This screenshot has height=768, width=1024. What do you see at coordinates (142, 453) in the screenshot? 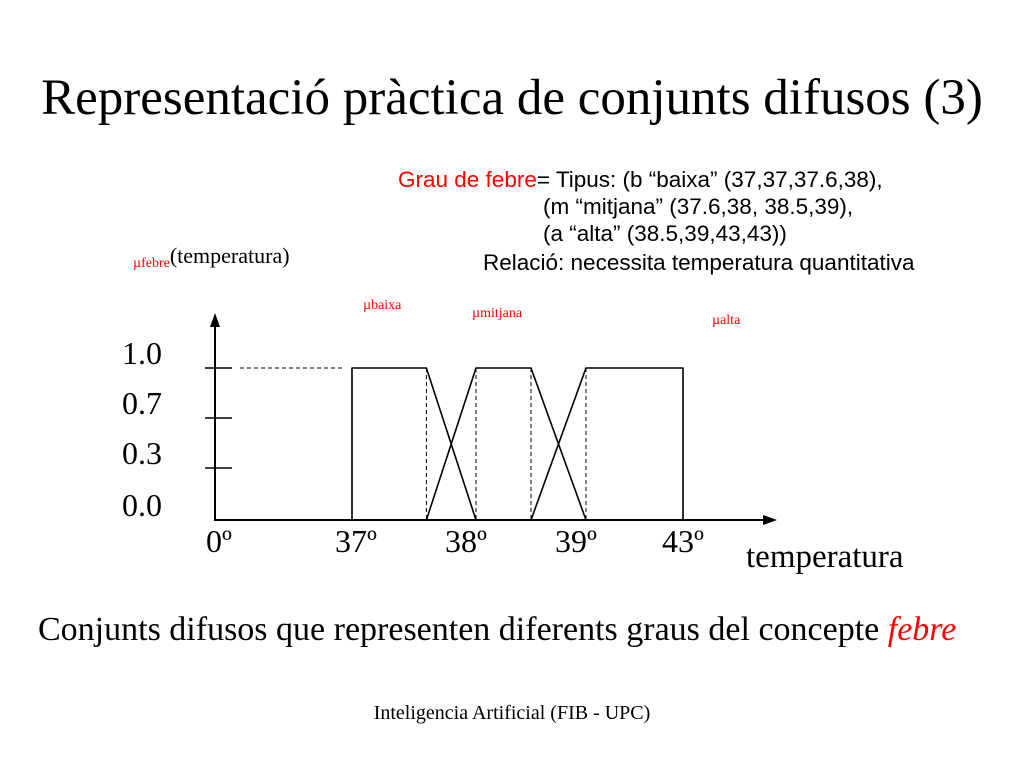
I see `y-tick-label: 0.3` at bounding box center [142, 453].